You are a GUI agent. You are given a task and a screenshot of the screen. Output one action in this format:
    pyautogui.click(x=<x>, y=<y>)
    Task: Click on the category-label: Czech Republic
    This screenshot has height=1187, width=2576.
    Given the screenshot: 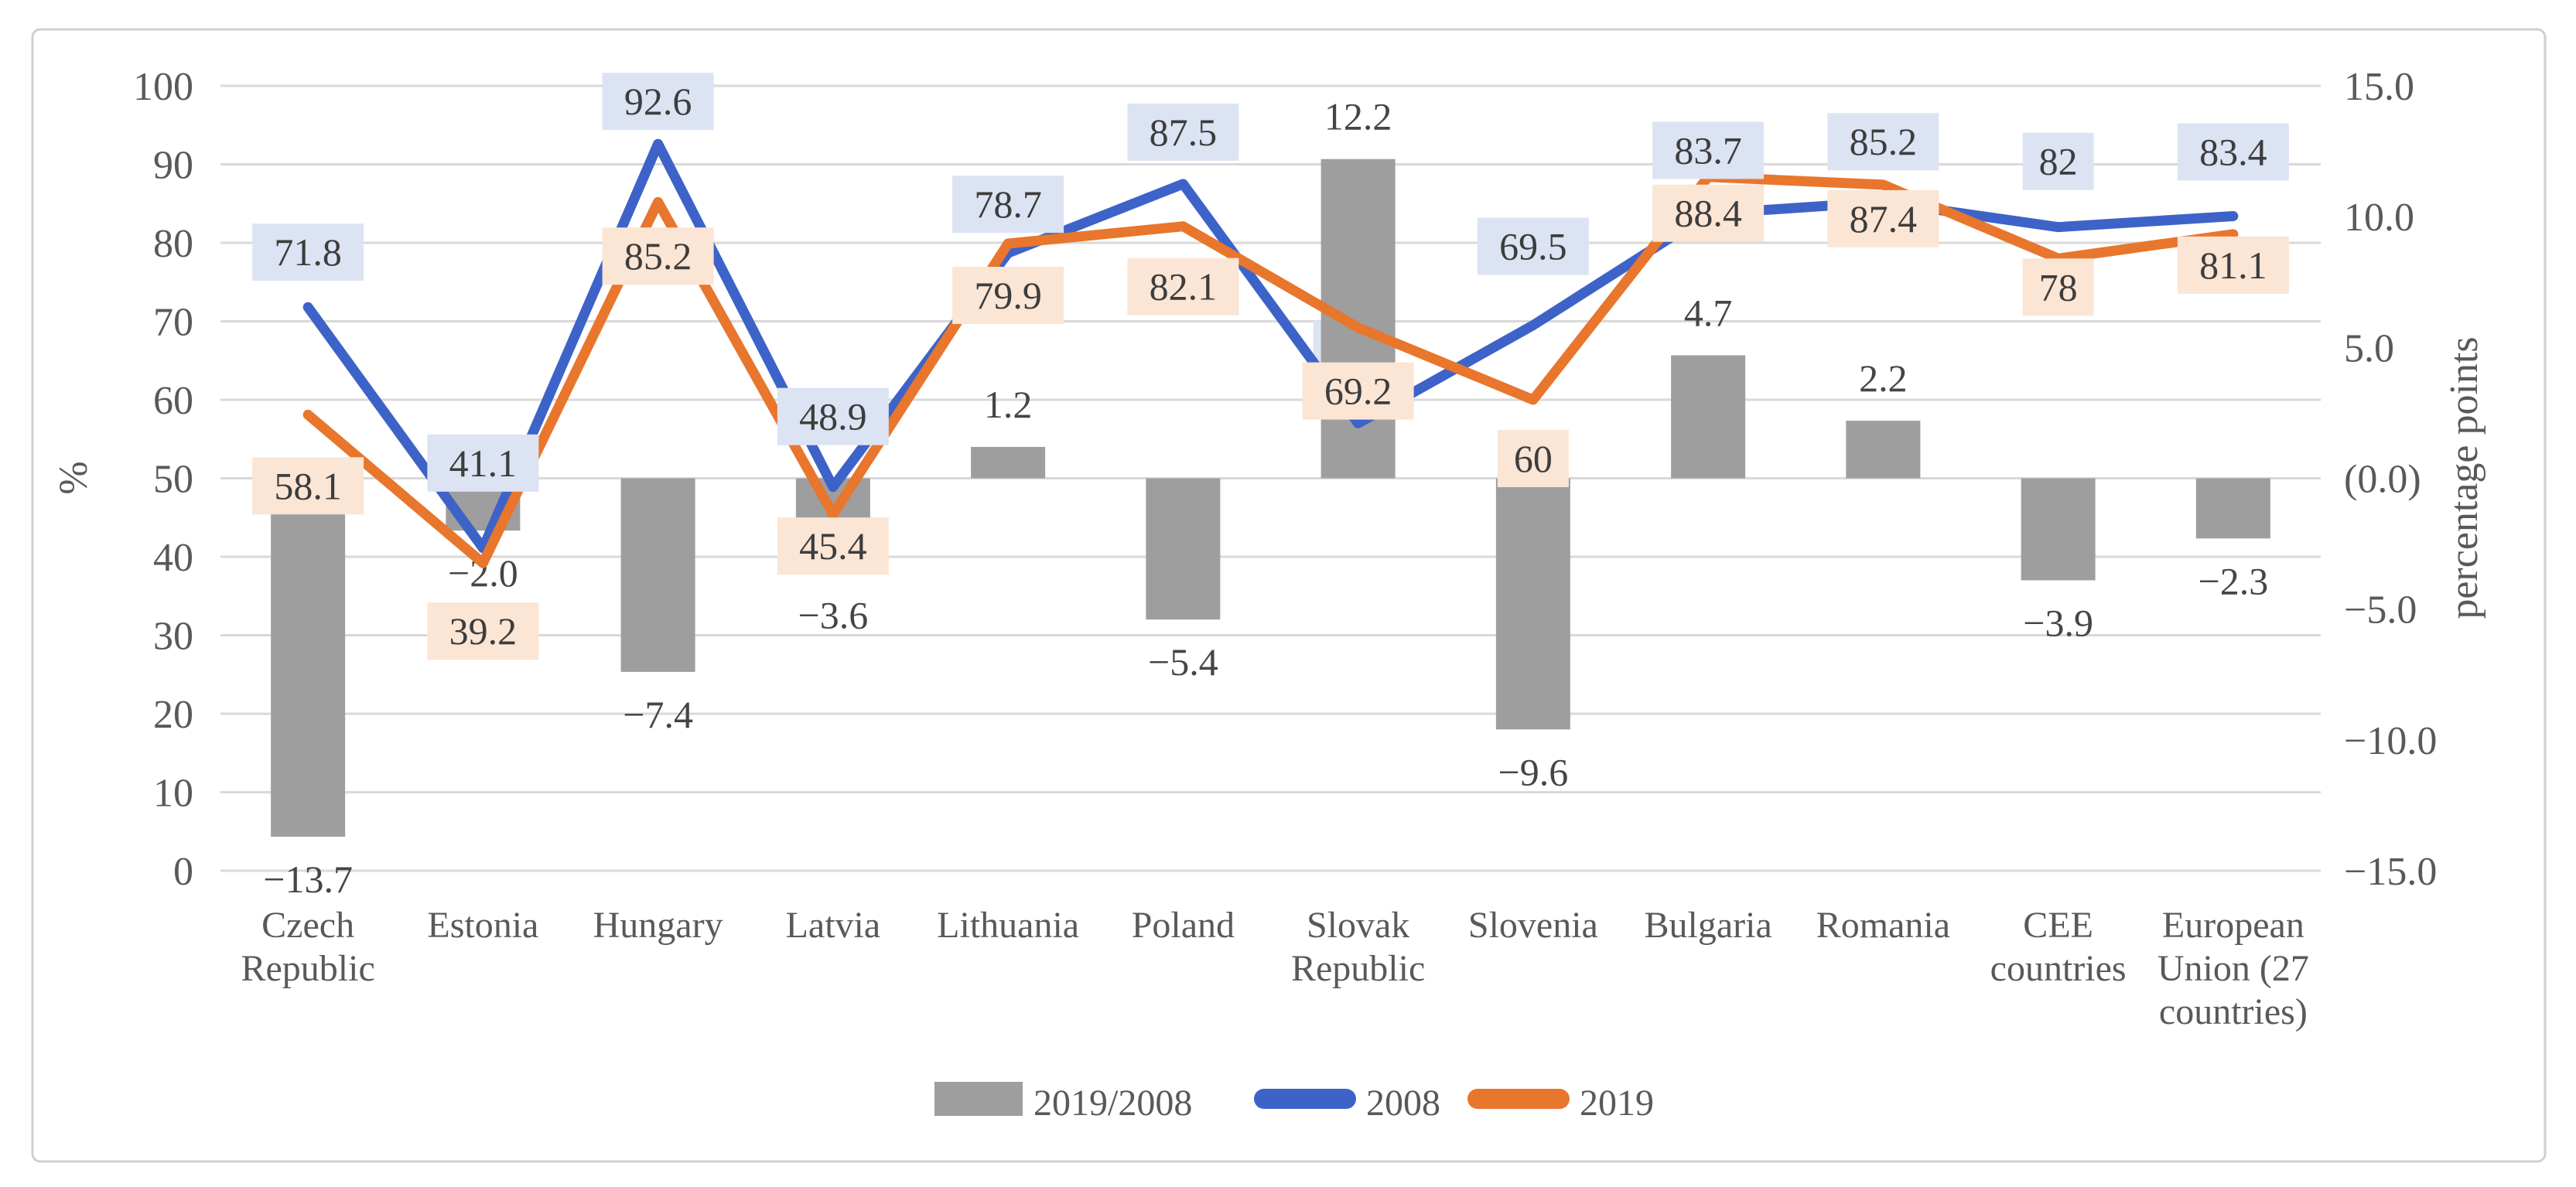 What is the action you would take?
    pyautogui.click(x=307, y=947)
    